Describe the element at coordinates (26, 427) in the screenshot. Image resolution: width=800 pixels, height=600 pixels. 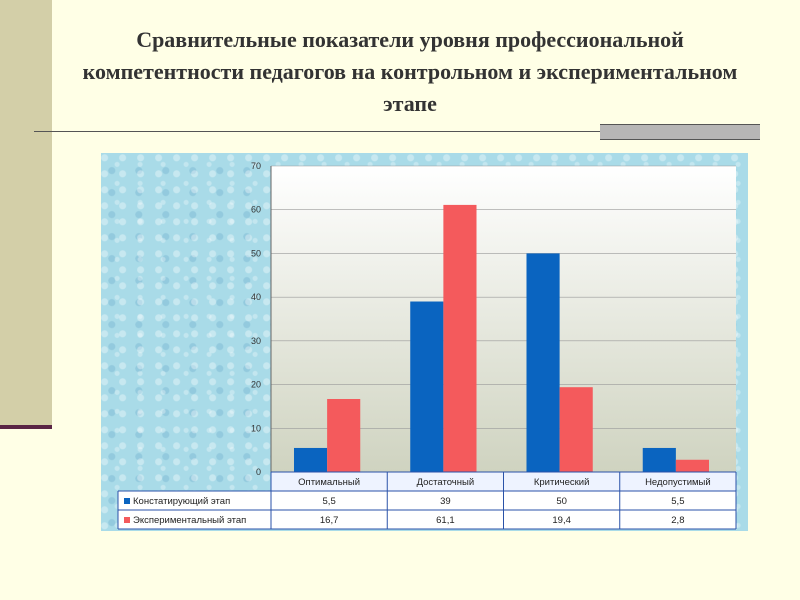
I see `left-decor-line` at that location.